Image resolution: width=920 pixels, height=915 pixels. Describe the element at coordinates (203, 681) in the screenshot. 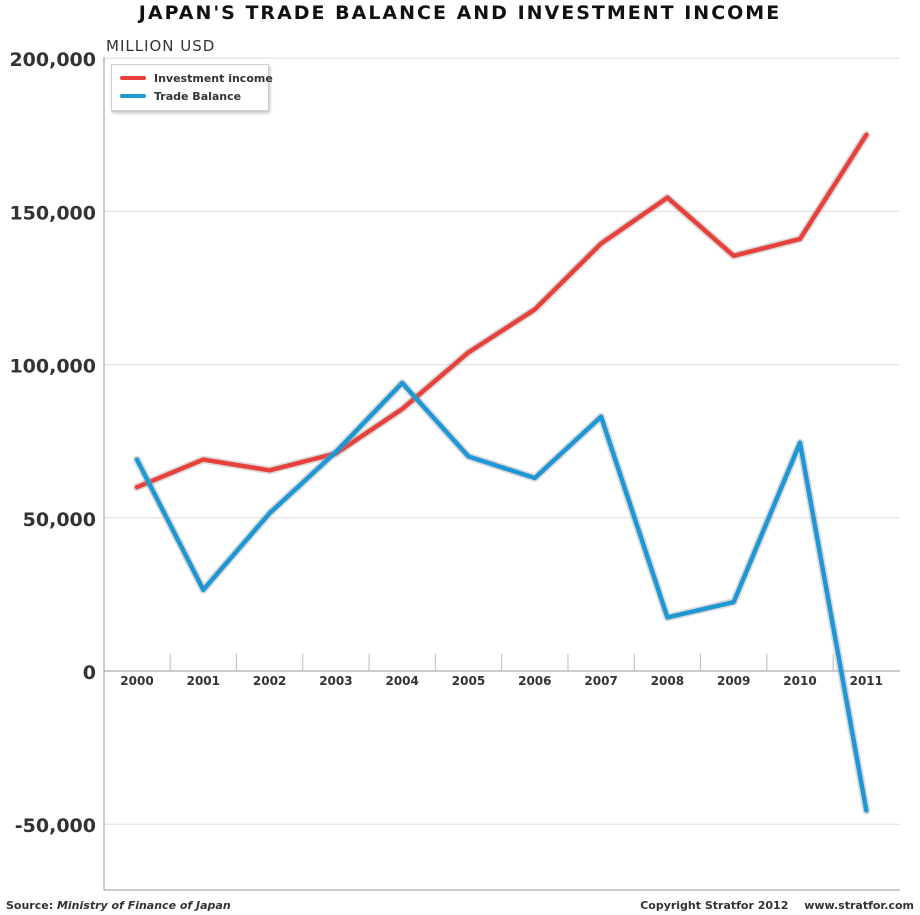

I see `x-tick-label: 2001` at that location.